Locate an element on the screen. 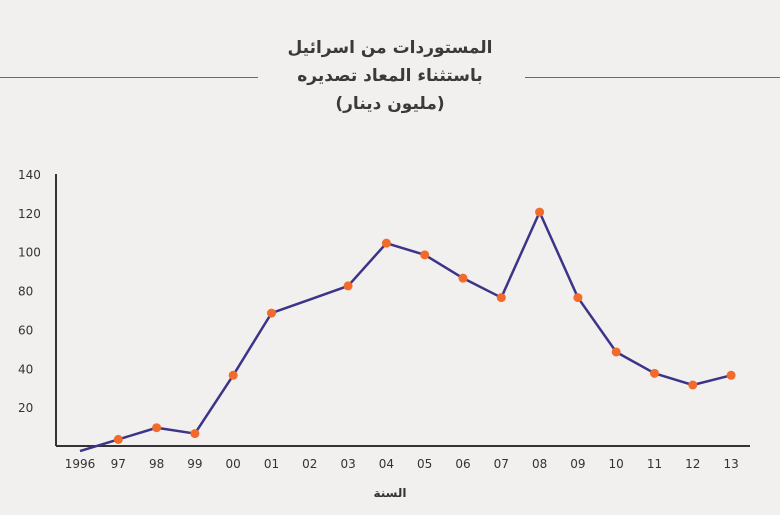 This screenshot has width=780, height=515. chart-title-line-2: باستثناء المعاد تصديره is located at coordinates (390, 76).